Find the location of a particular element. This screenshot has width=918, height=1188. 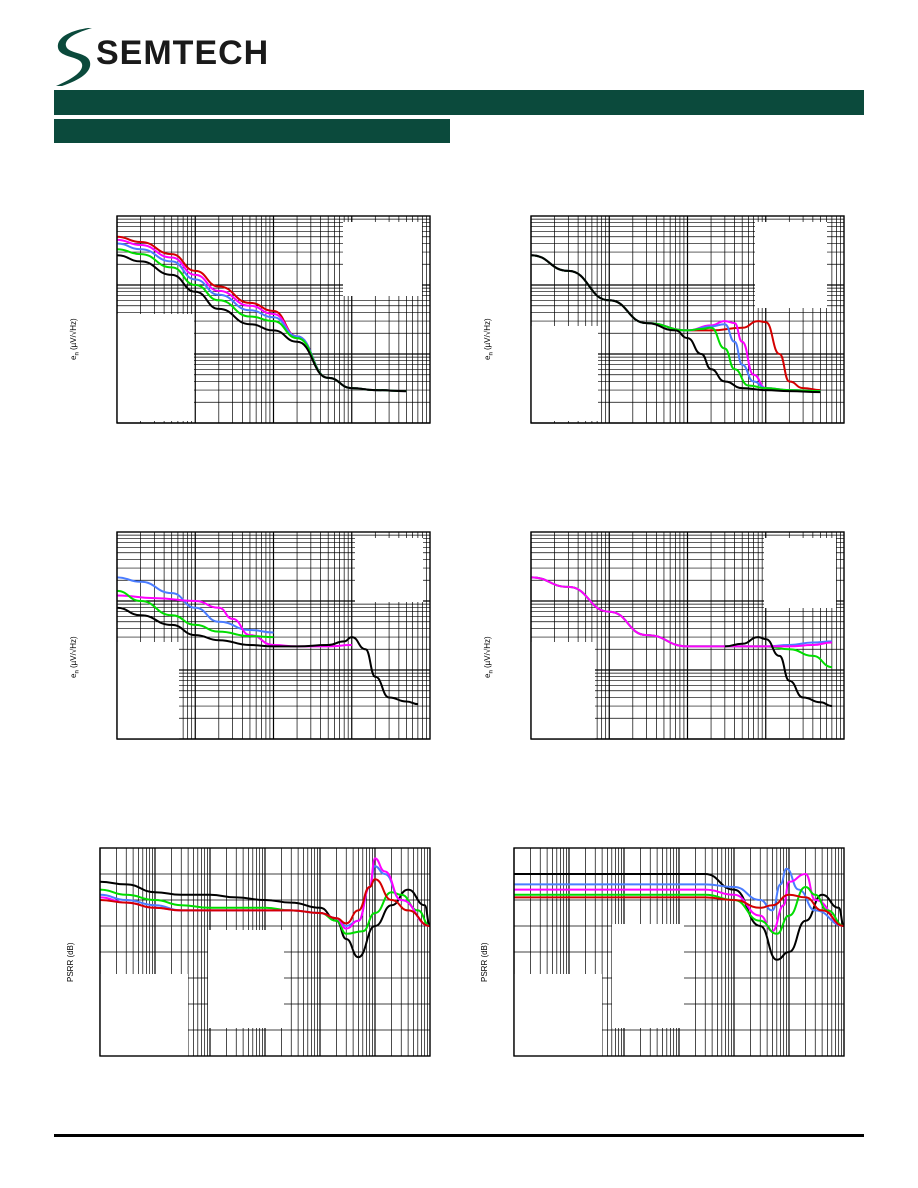

chart-noise-density-2: en (µV/√Hz) is located at coordinates (664, 320).